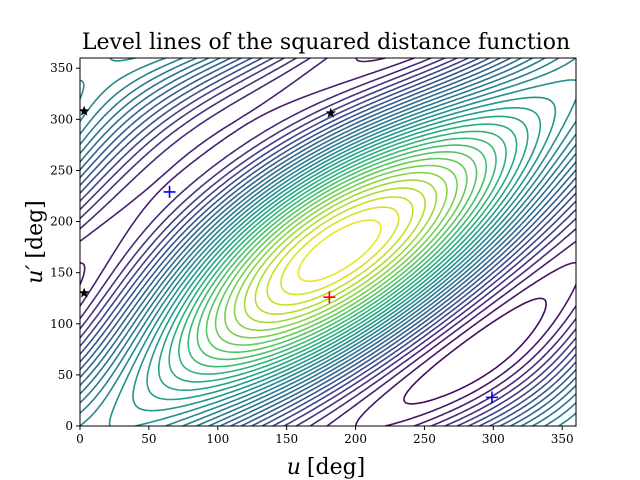 This screenshot has width=640, height=480. I want to click on x-axis-label: u [deg], so click(326, 467).